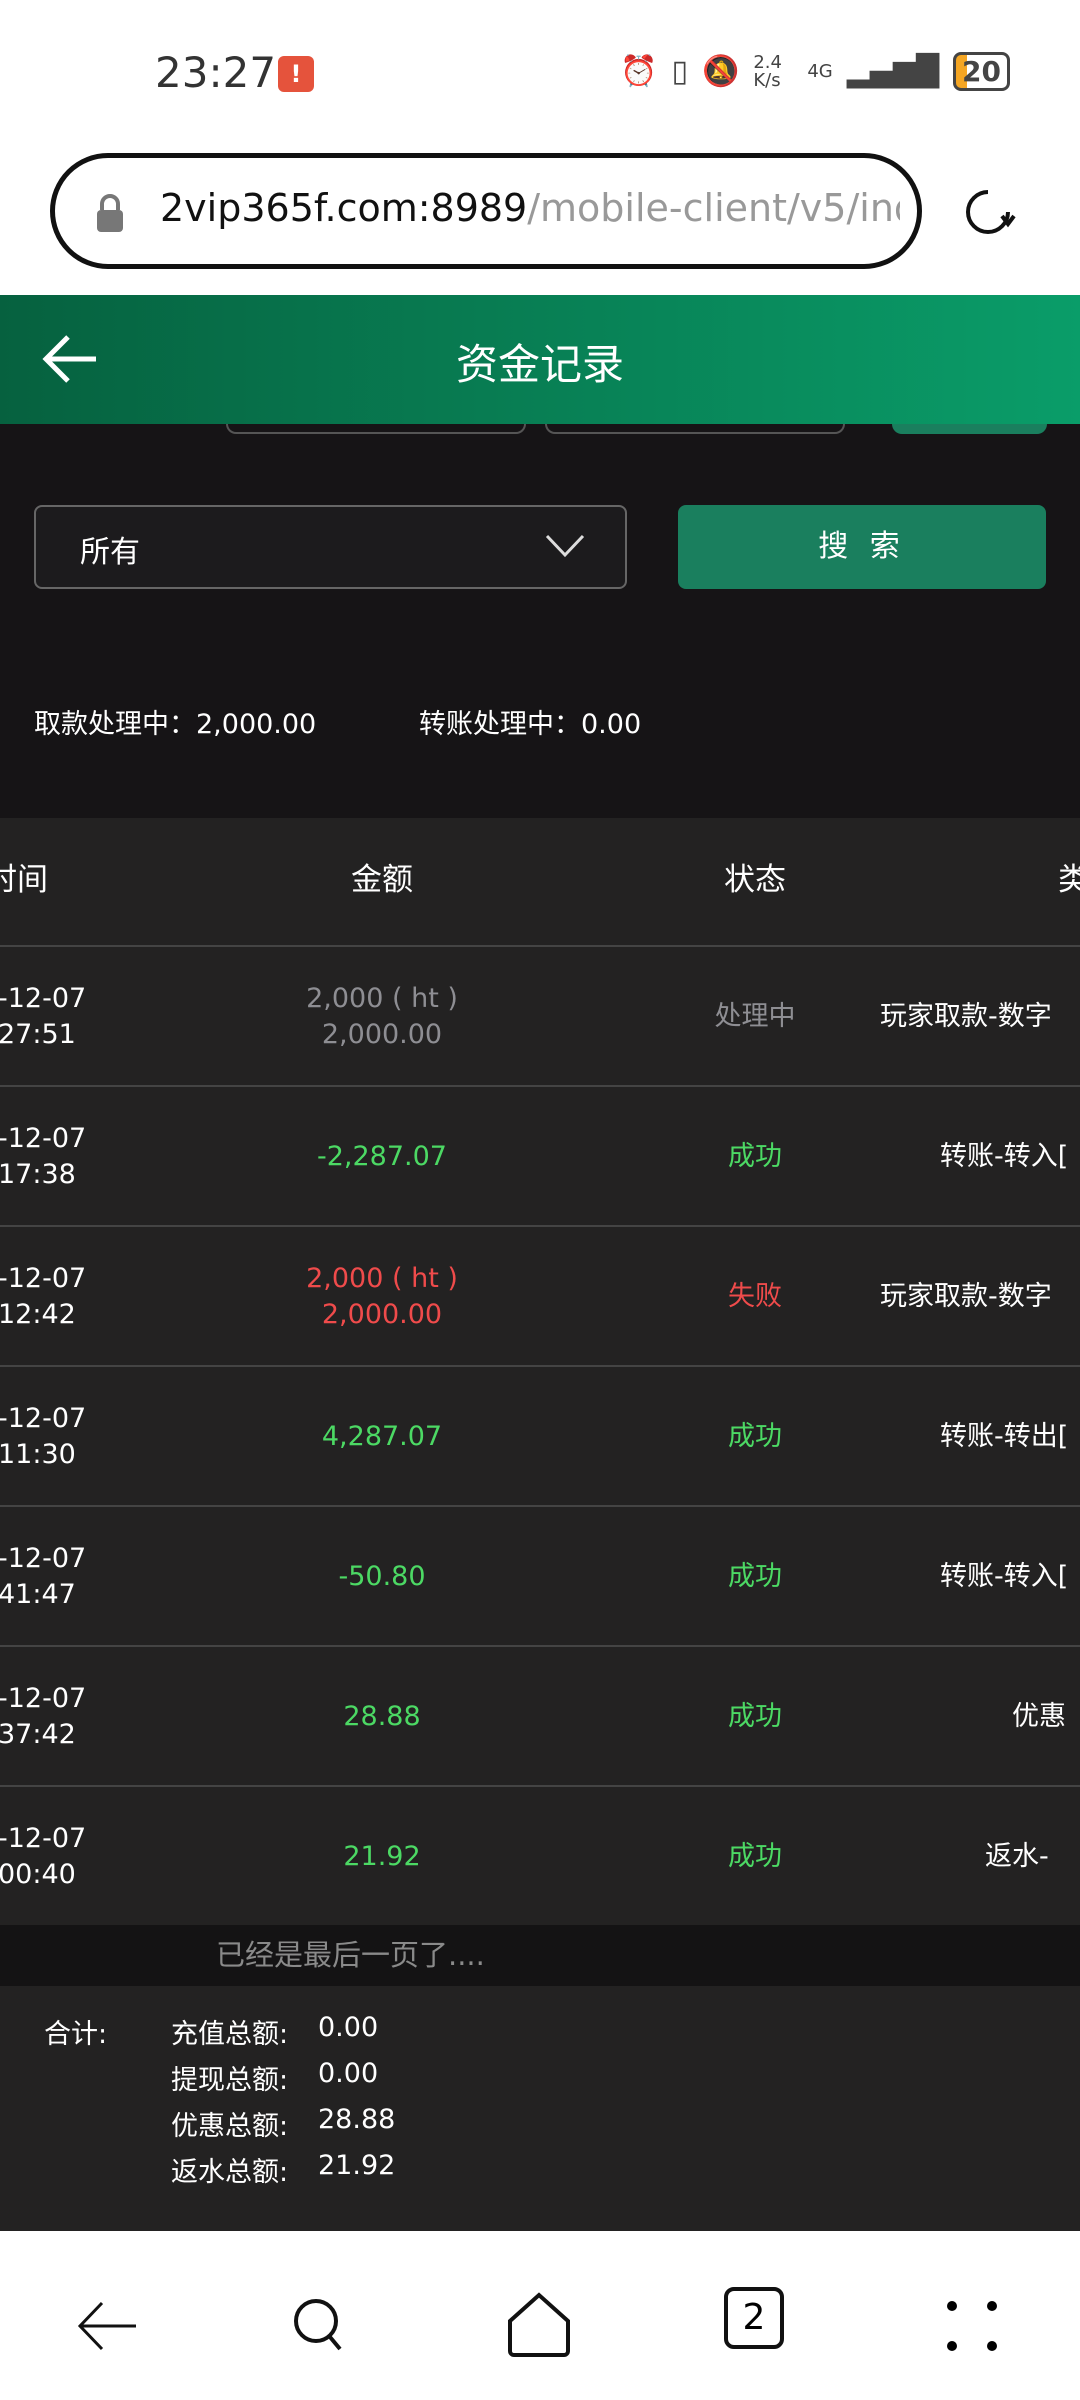  What do you see at coordinates (382, 1856) in the screenshot?
I see `row-amount: 21.92` at bounding box center [382, 1856].